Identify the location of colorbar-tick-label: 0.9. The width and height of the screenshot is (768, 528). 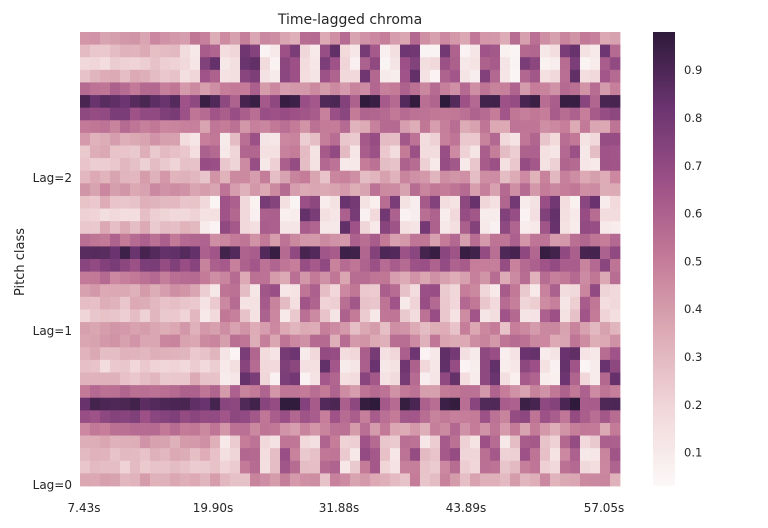
(693, 70).